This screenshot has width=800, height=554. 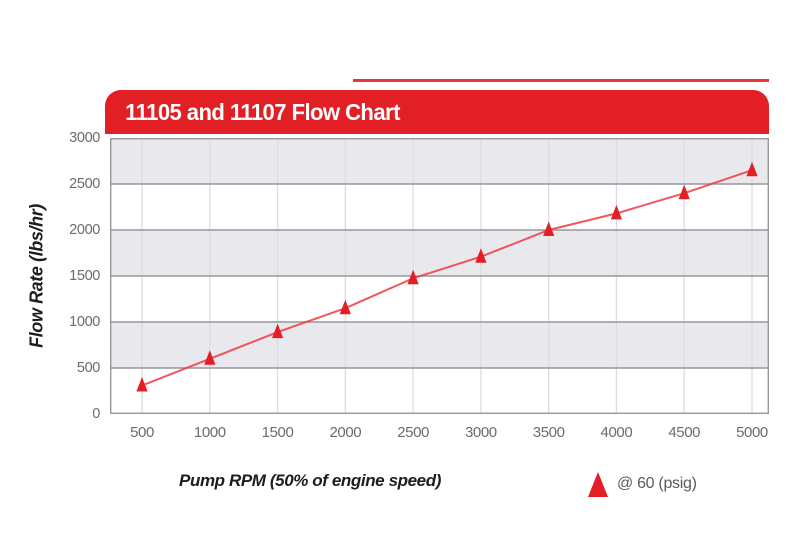 What do you see at coordinates (561, 80) in the screenshot?
I see `page-rule-line` at bounding box center [561, 80].